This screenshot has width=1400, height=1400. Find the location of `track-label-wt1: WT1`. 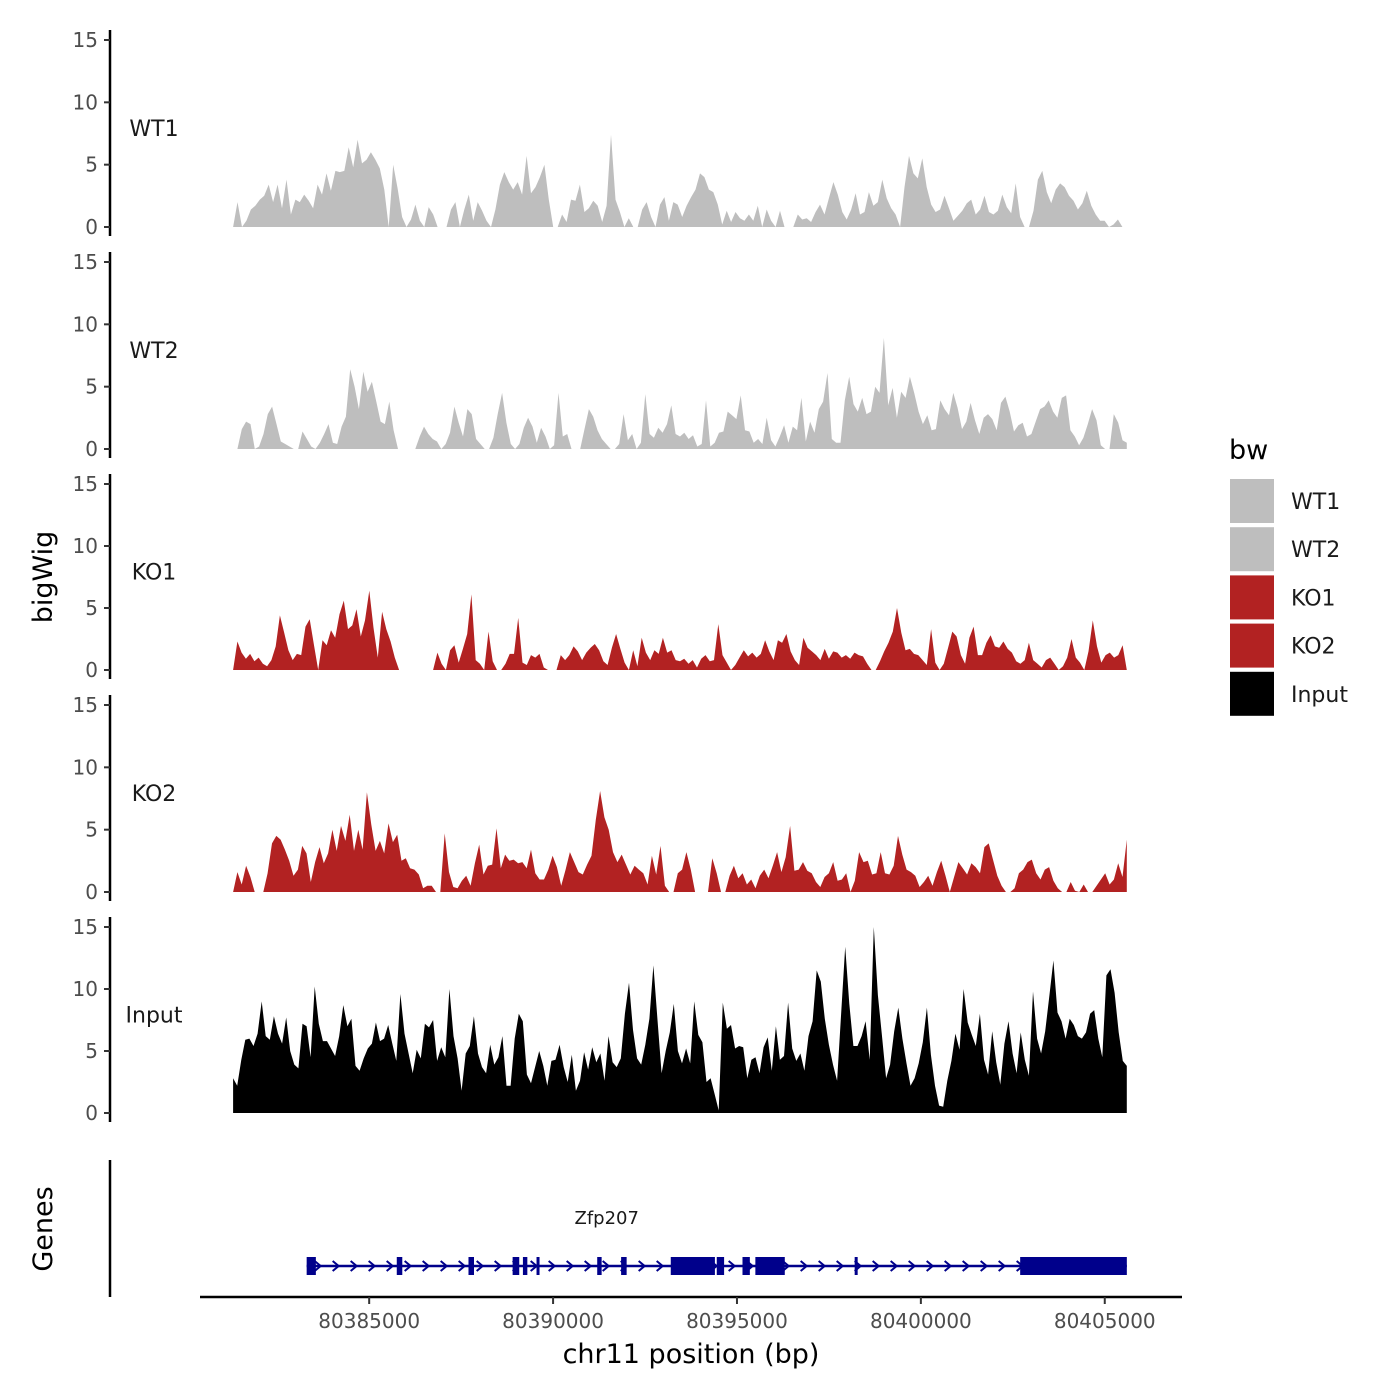

track-label-wt1: WT1 is located at coordinates (153, 129).